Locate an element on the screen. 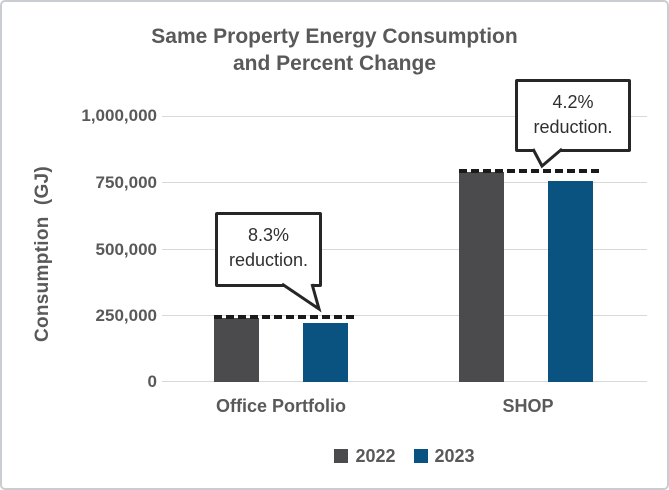 Image resolution: width=669 pixels, height=490 pixels. legend-swatch-2023 is located at coordinates (420, 456).